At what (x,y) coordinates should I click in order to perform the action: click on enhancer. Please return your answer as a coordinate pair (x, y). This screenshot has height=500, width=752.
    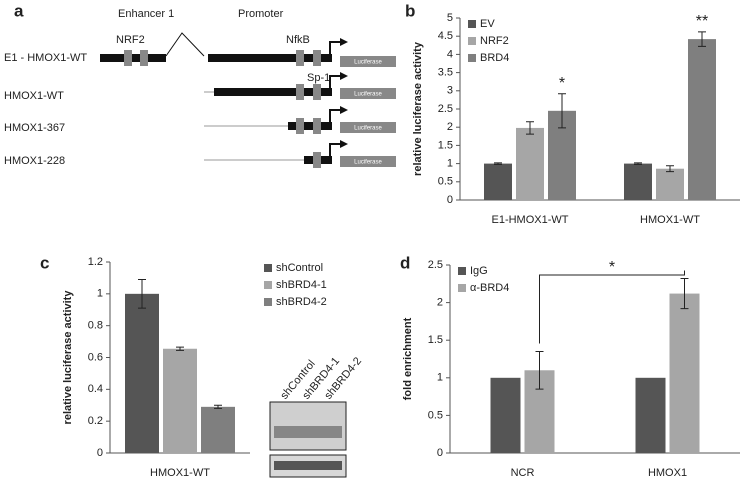
    Looking at the image, I should click on (133, 58).